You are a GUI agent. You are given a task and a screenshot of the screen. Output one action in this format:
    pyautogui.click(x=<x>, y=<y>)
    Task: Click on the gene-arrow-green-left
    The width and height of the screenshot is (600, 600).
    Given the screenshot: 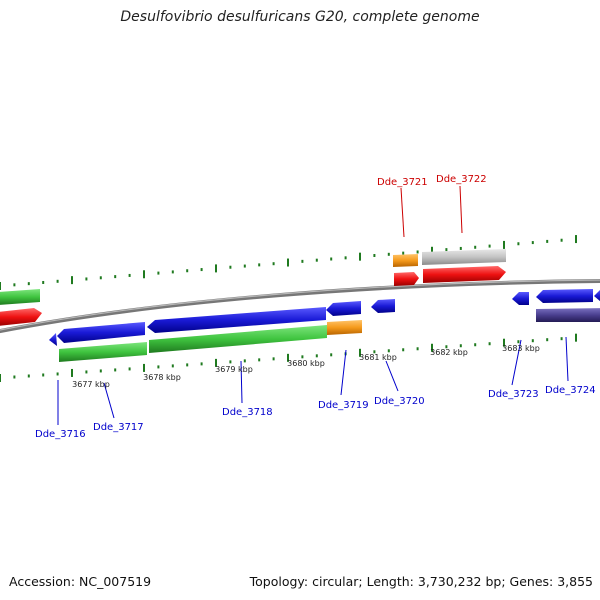 What is the action you would take?
    pyautogui.click(x=20, y=297)
    